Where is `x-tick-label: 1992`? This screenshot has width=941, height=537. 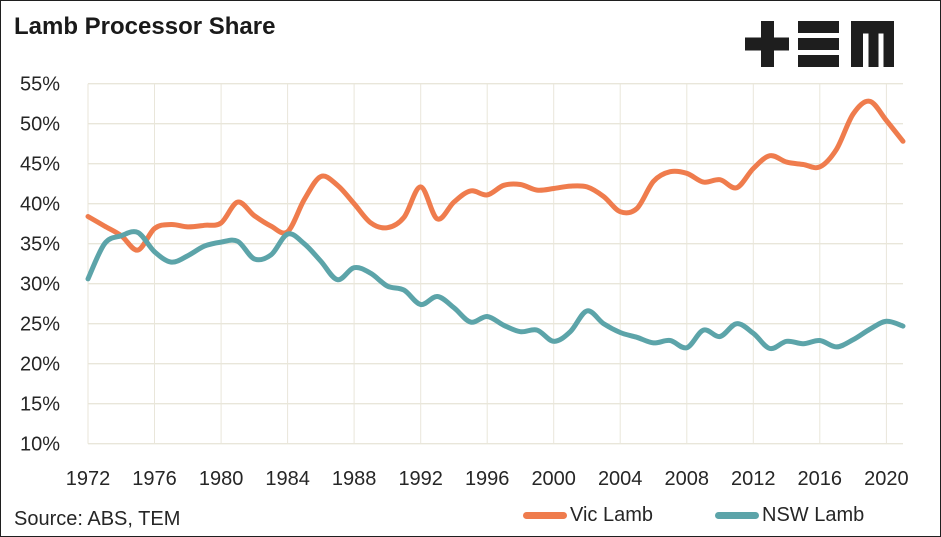 x-tick-label: 1992 is located at coordinates (420, 479).